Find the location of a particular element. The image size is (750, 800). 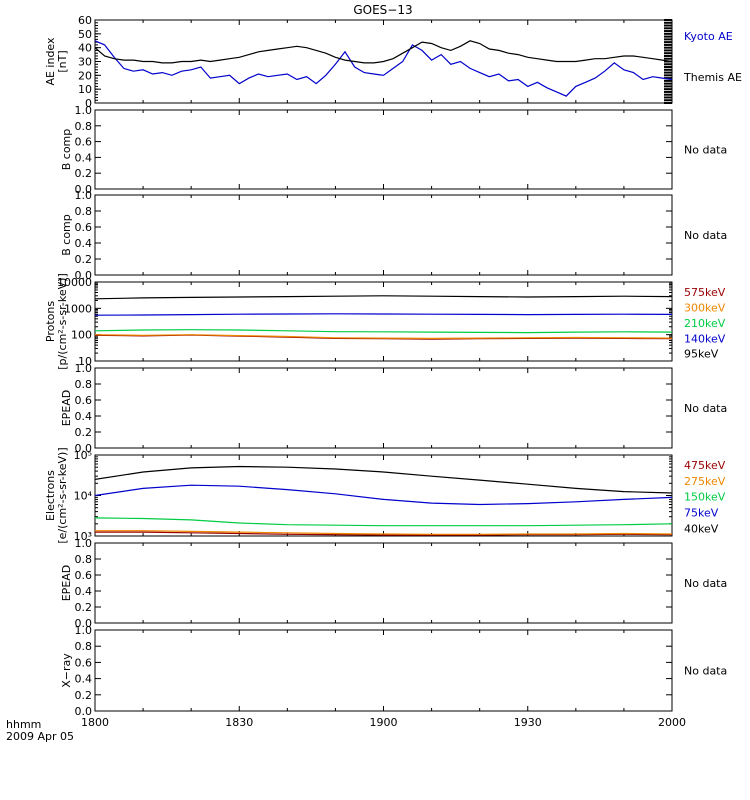

y-tick-label: 20 is located at coordinates (85, 75).